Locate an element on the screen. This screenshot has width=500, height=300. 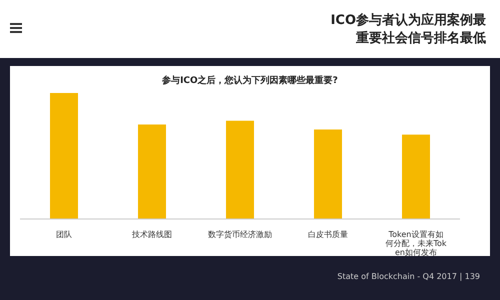
x-tick-label: 团队 is located at coordinates (64, 234).